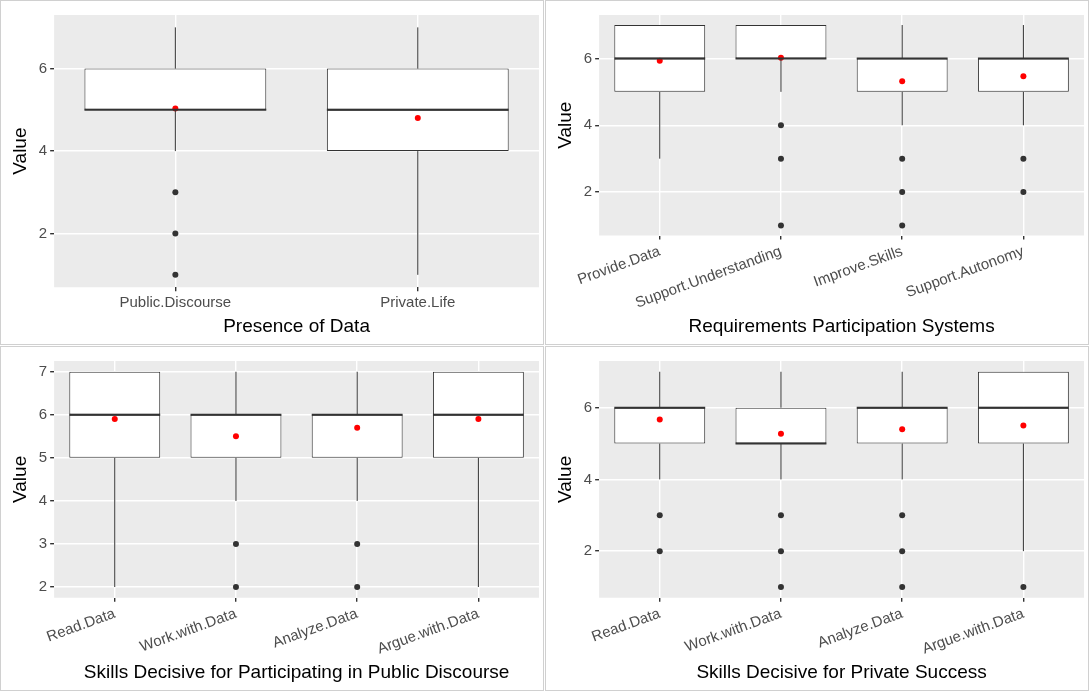 The height and width of the screenshot is (691, 1089). Describe the element at coordinates (175, 302) in the screenshot. I see `x-tick-label: Public.Discourse` at that location.